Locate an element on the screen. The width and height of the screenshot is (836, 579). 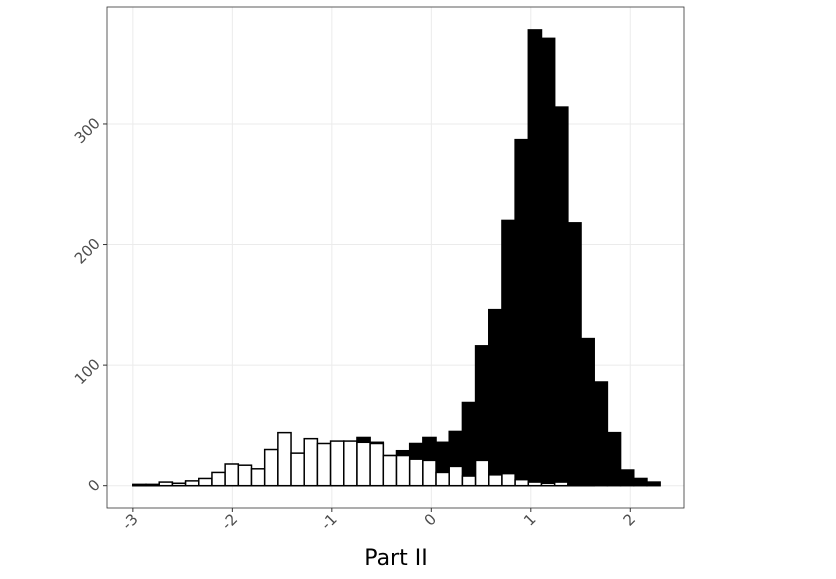
x-tick-label: -2 is located at coordinates (229, 521).